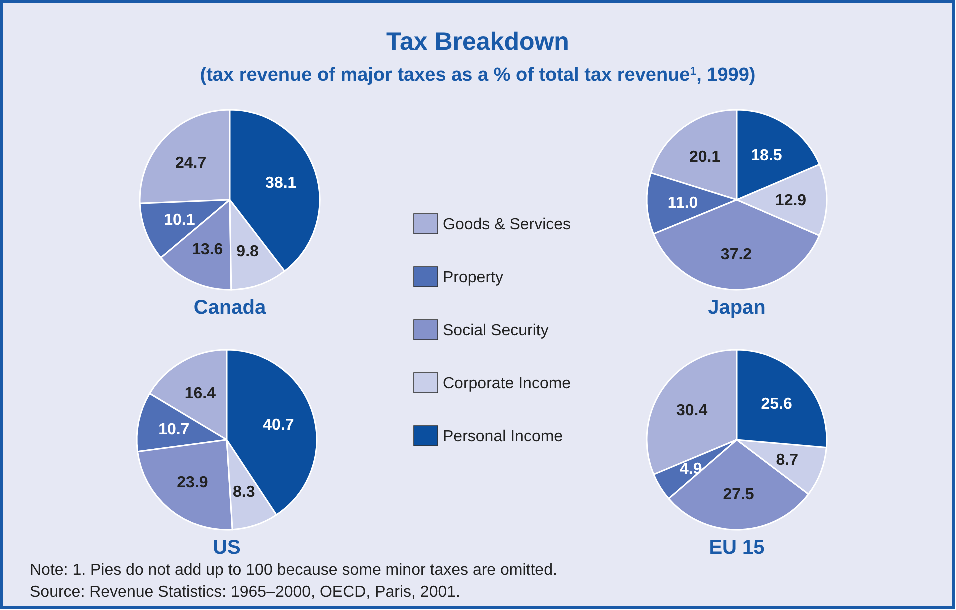 Image resolution: width=956 pixels, height=610 pixels. Describe the element at coordinates (174, 430) in the screenshot. I see `data-label: 10.7` at that location.